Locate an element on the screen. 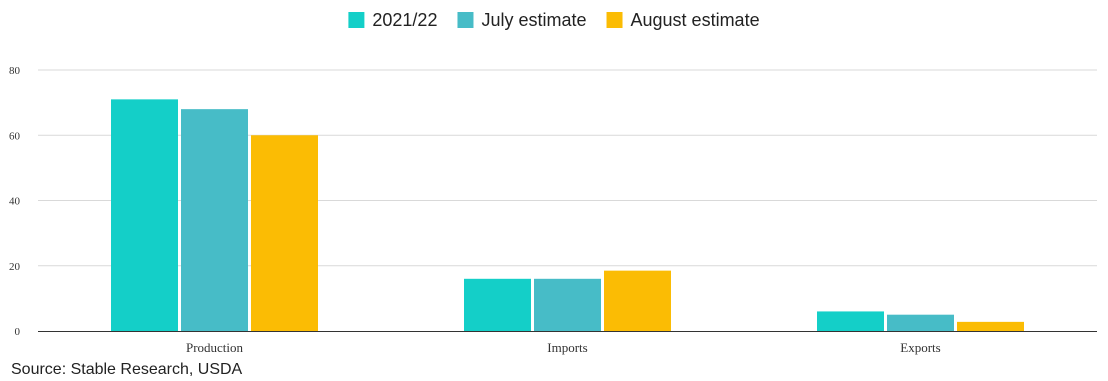 This screenshot has height=381, width=1108. x-tick-label-imports: Imports is located at coordinates (567, 347).